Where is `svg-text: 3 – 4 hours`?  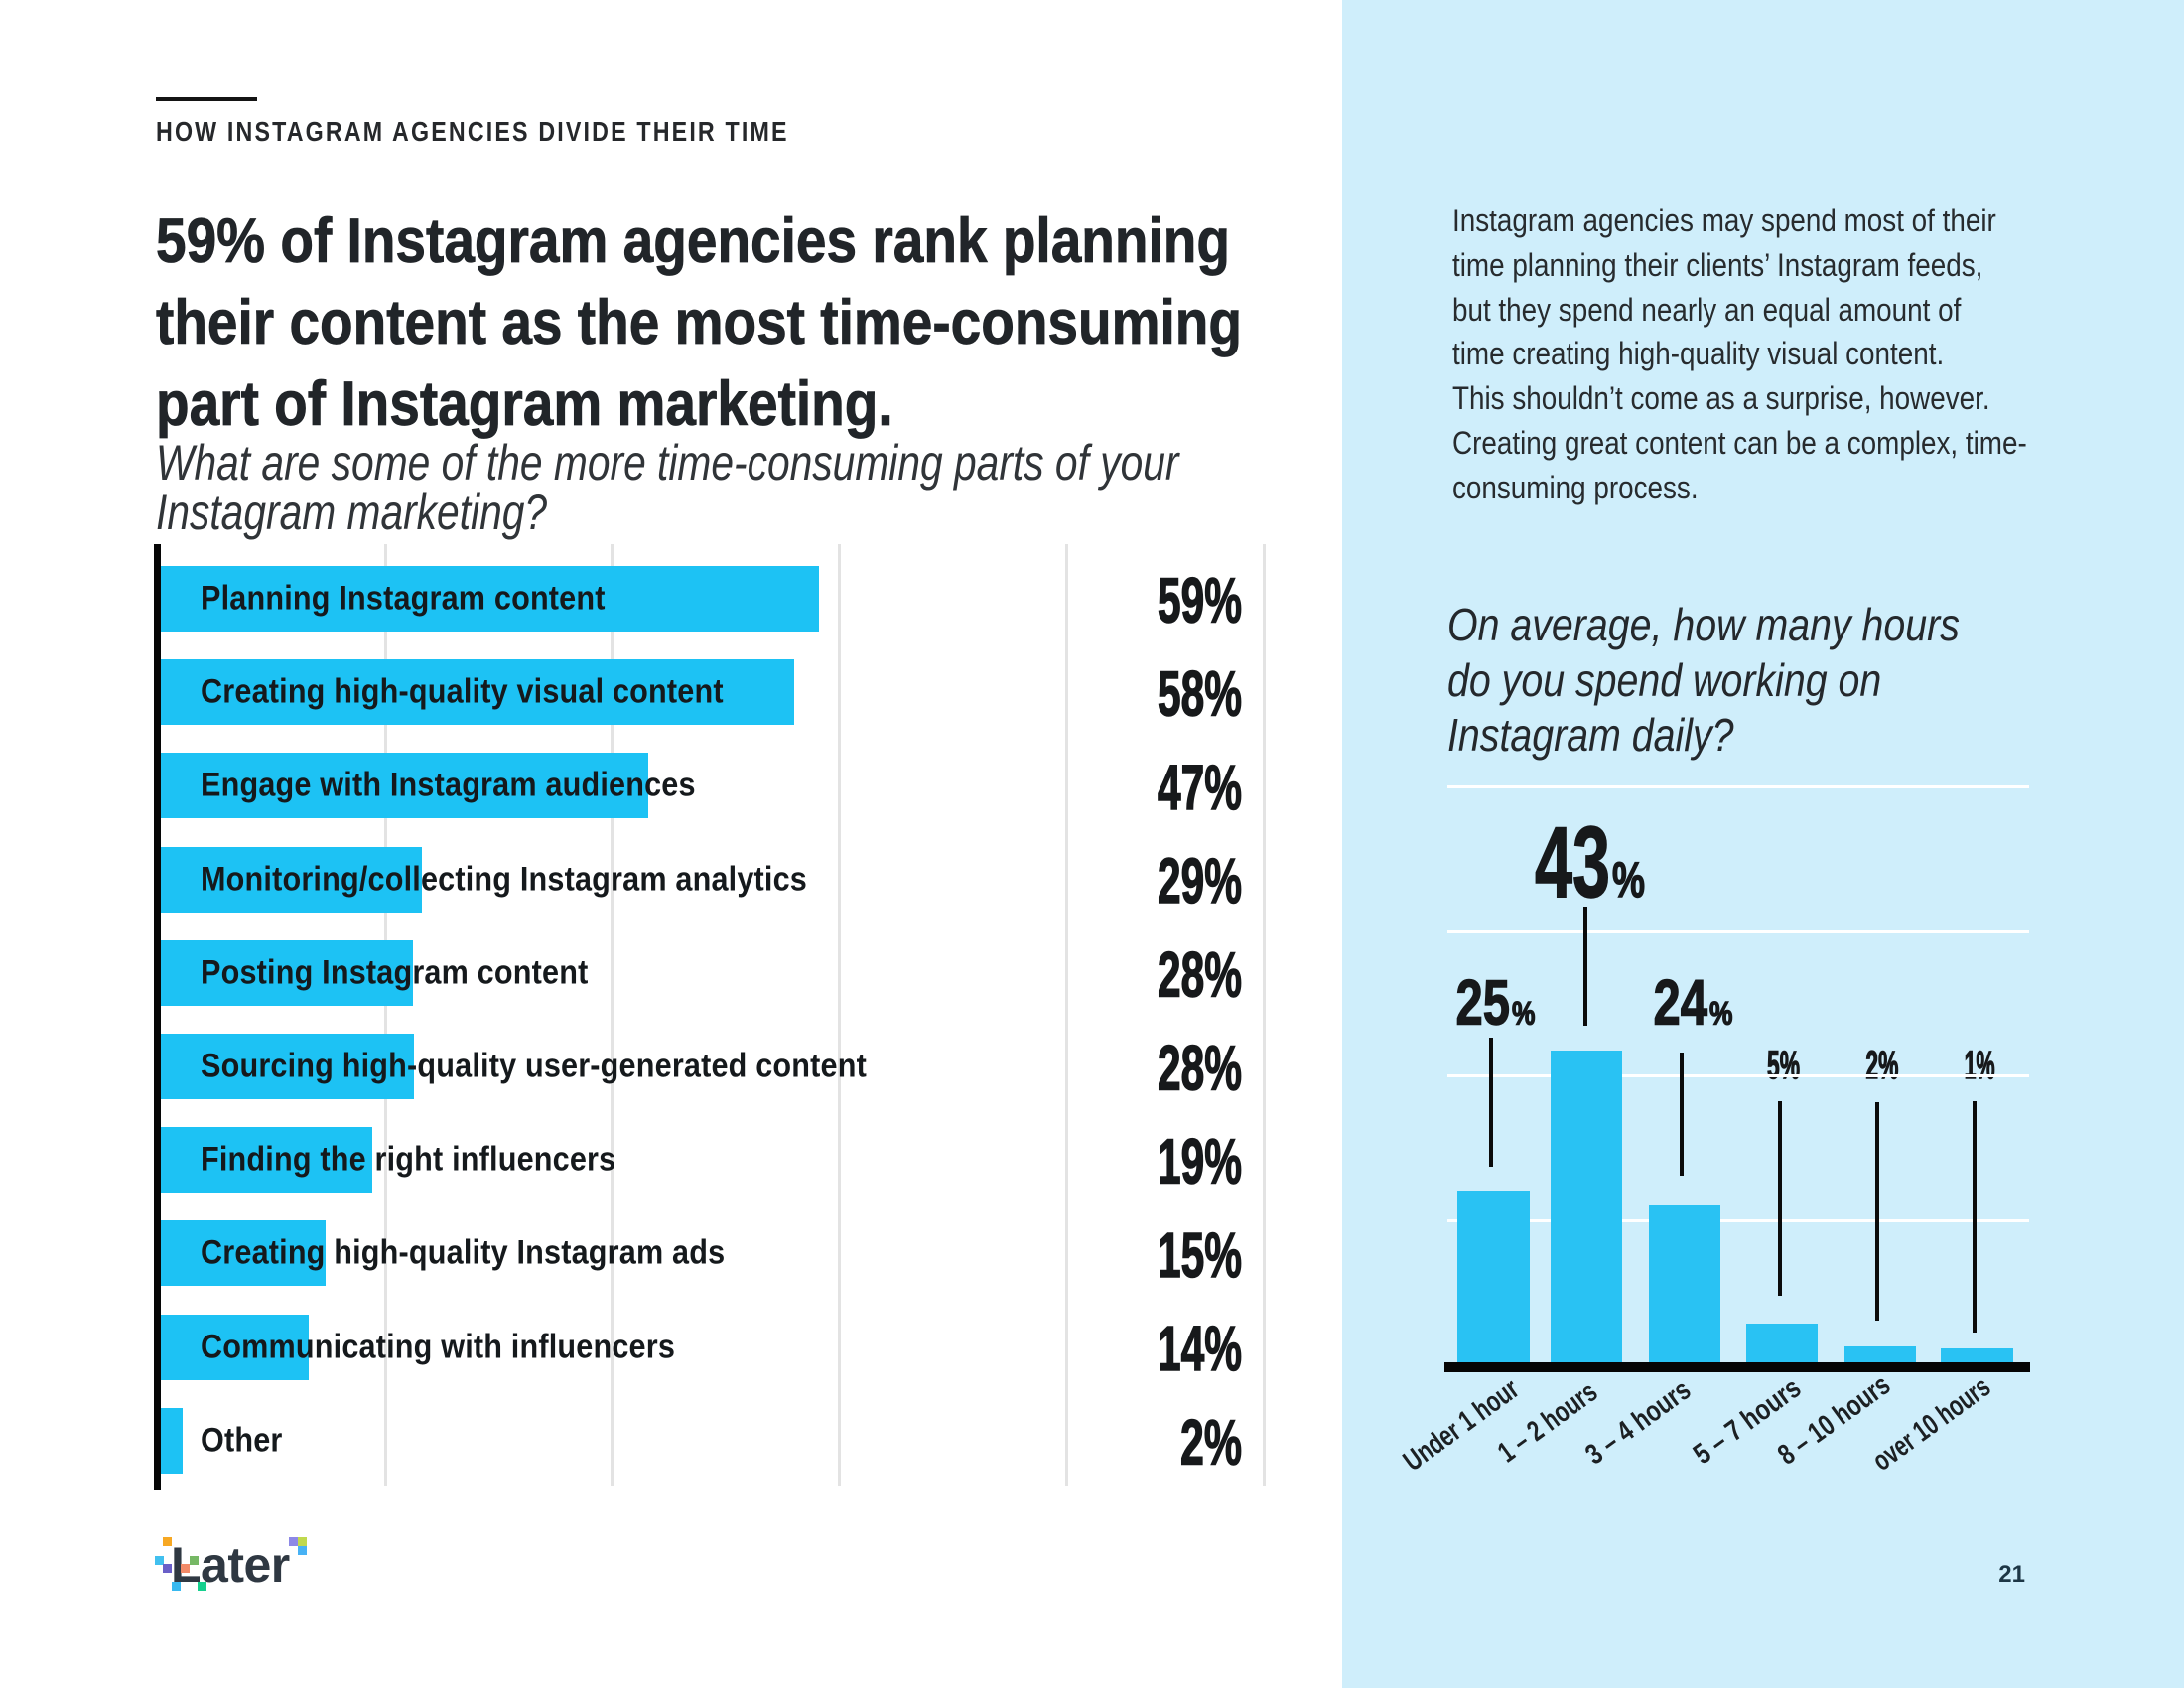 svg-text: 3 – 4 hours is located at coordinates (1639, 1423).